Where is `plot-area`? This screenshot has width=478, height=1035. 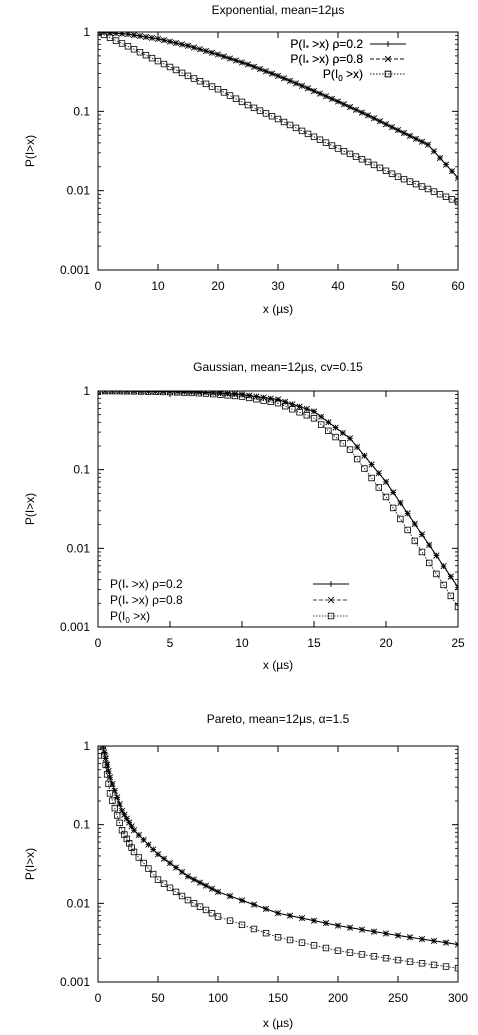
plot-area is located at coordinates (278, 119).